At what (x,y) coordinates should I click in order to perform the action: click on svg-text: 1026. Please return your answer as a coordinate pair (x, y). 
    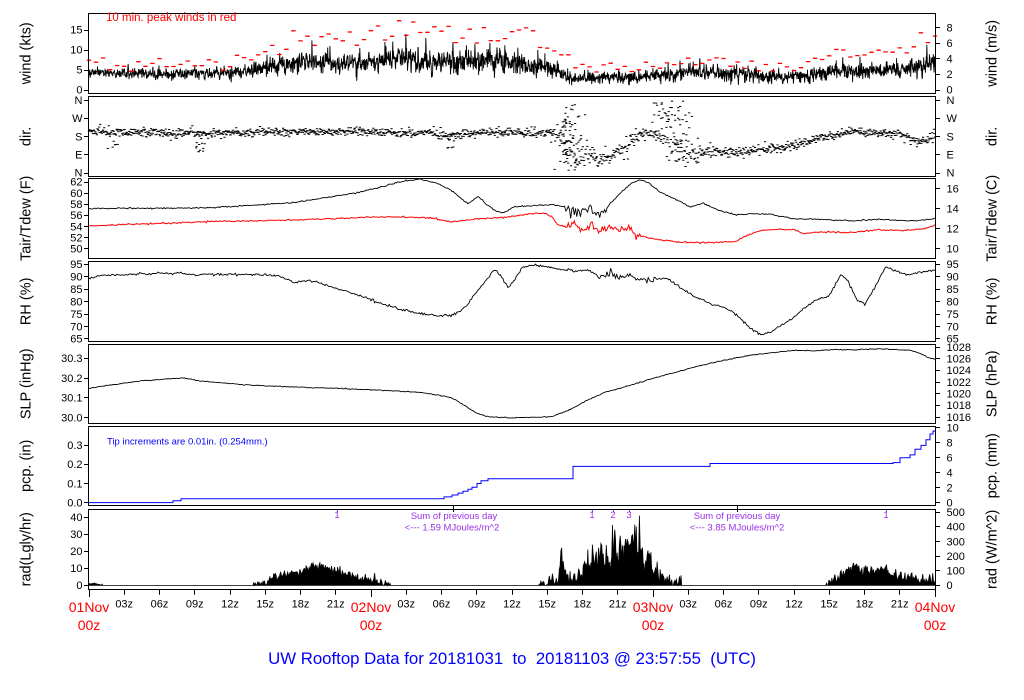
    Looking at the image, I should click on (959, 360).